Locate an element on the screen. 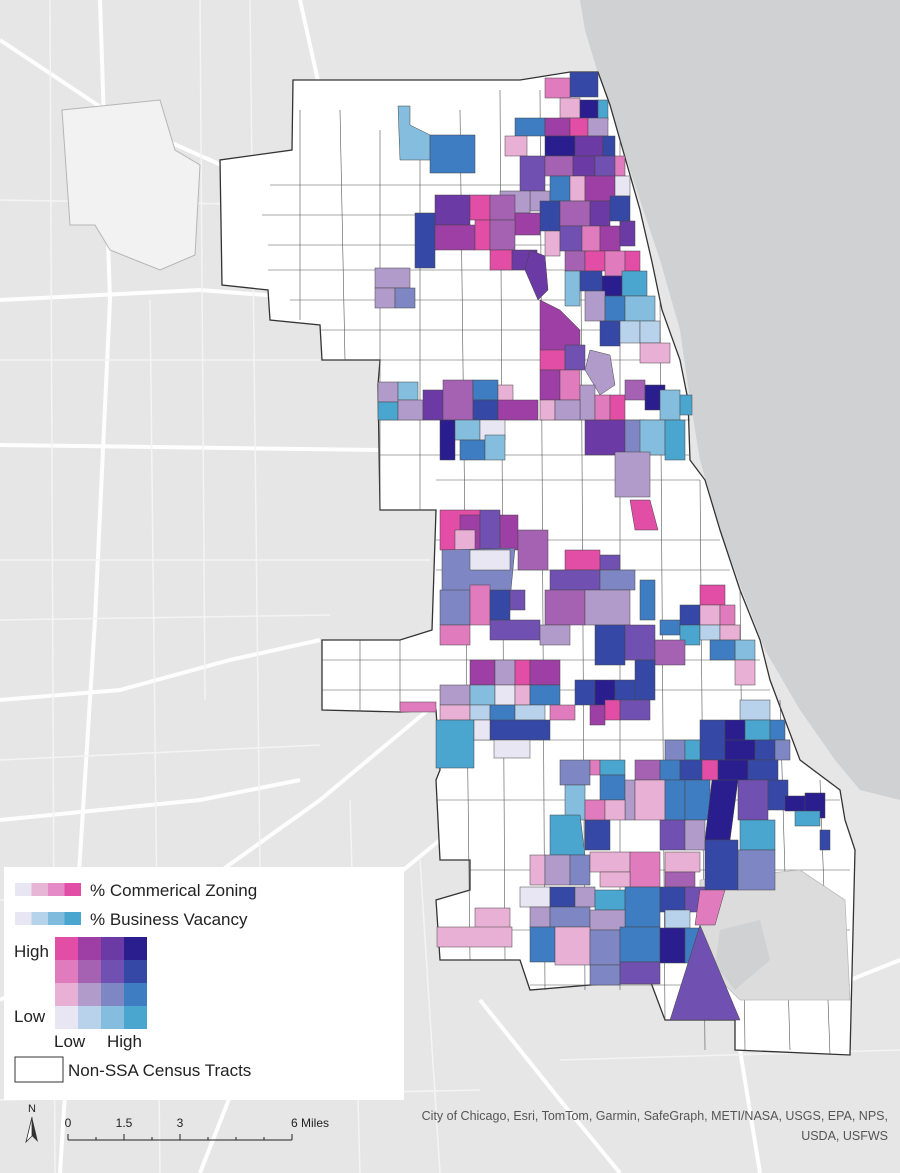  north-label: N is located at coordinates (32, 1109).